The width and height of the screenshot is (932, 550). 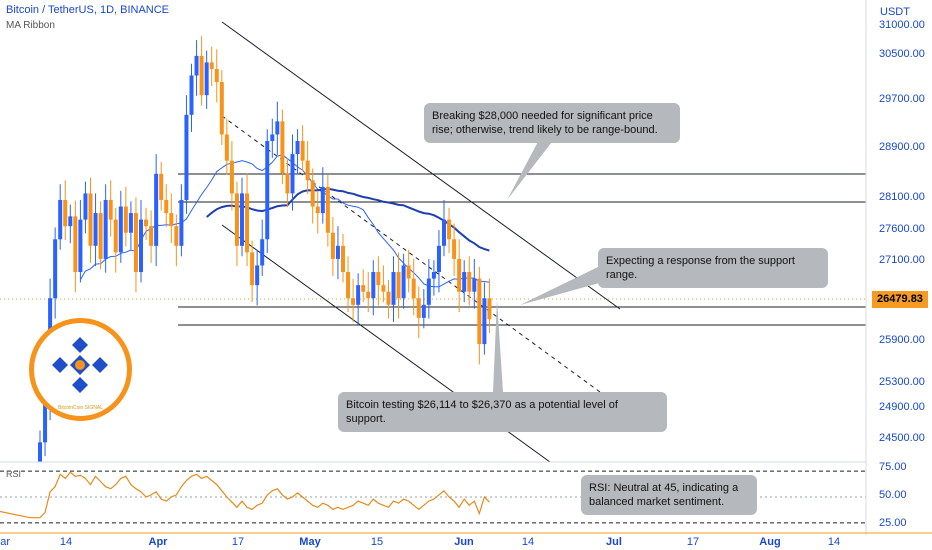 What do you see at coordinates (5, 542) in the screenshot?
I see `time-tick-label: Mar` at bounding box center [5, 542].